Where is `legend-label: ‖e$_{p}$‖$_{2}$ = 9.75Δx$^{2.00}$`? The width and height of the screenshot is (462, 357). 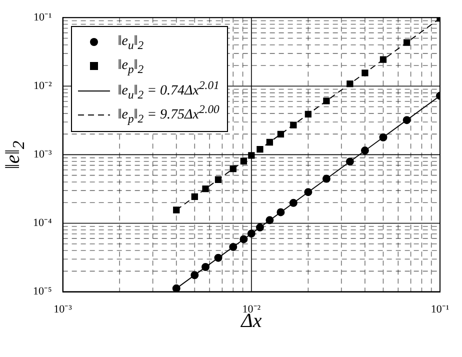 legend-label: ‖e$_{p}$‖$_{2}$ = 9.75Δx$^{2.00}$ is located at coordinates (169, 114).